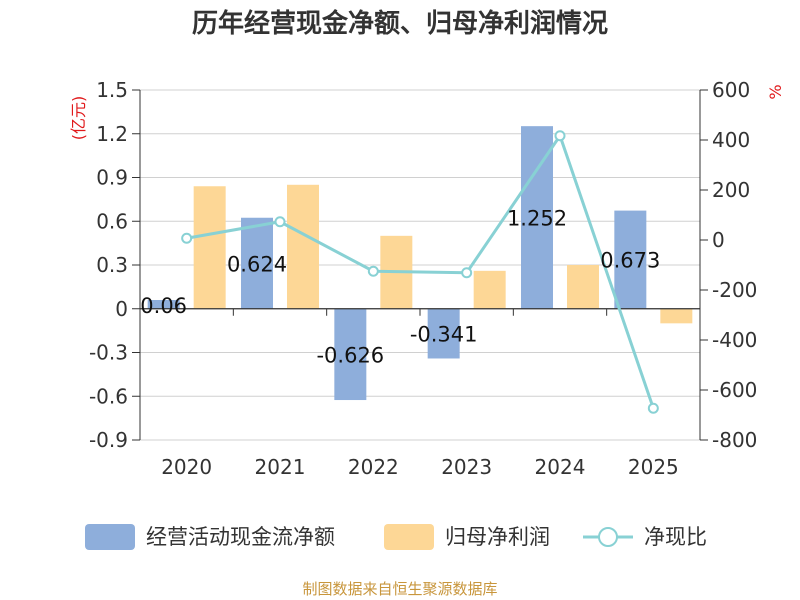 The height and width of the screenshot is (600, 800). I want to click on x-tick-label: 2022, so click(373, 467).